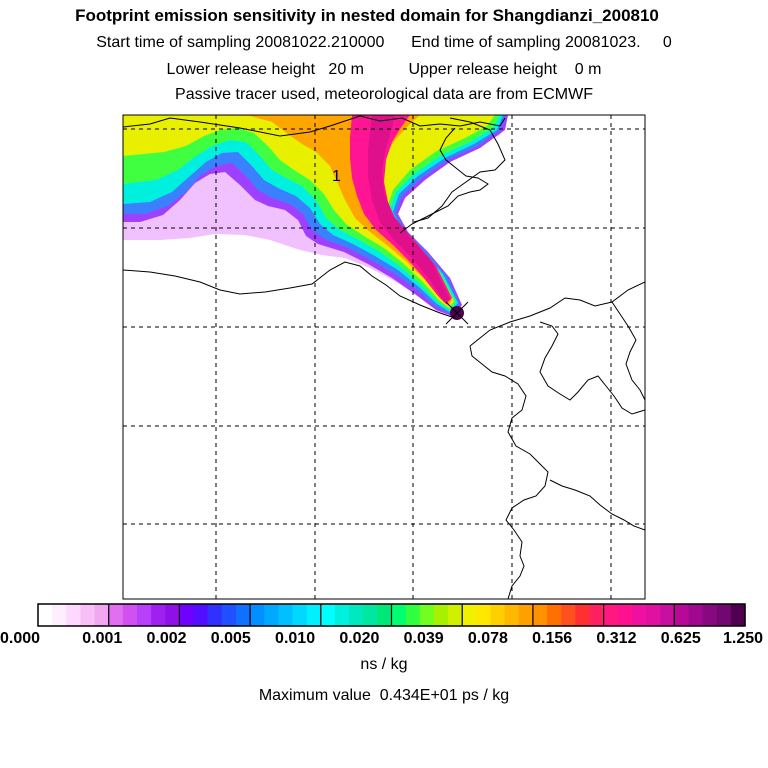 This screenshot has width=768, height=768. Describe the element at coordinates (597, 505) in the screenshot. I see `shandong-coast` at that location.